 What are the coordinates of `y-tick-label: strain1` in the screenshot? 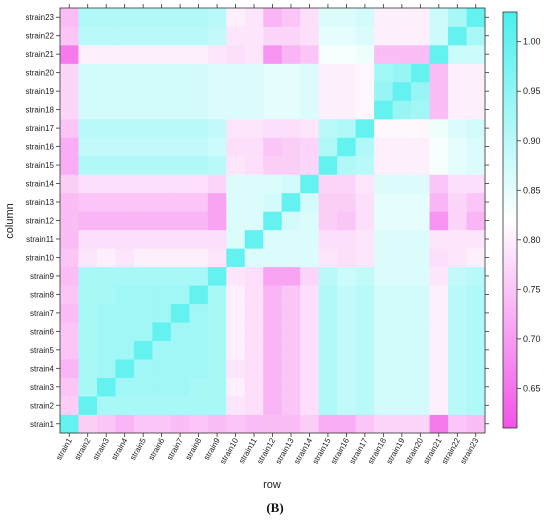 It's located at (42, 424).